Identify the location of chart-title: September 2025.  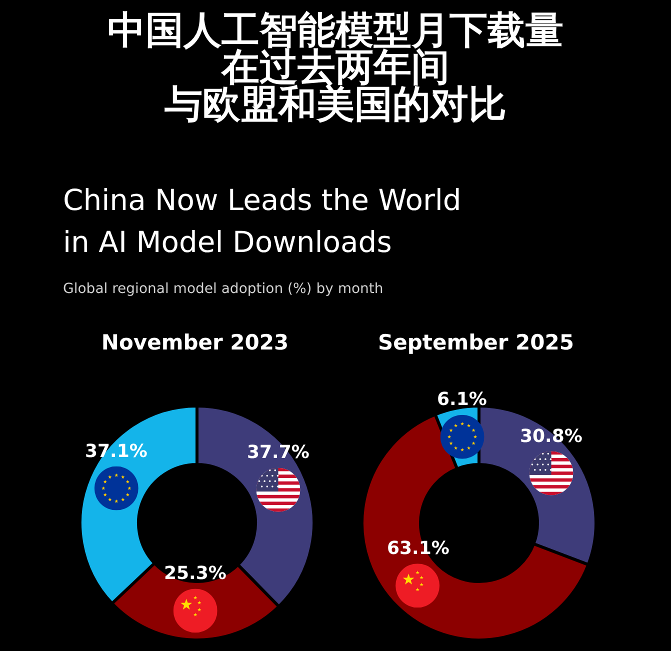
(476, 342).